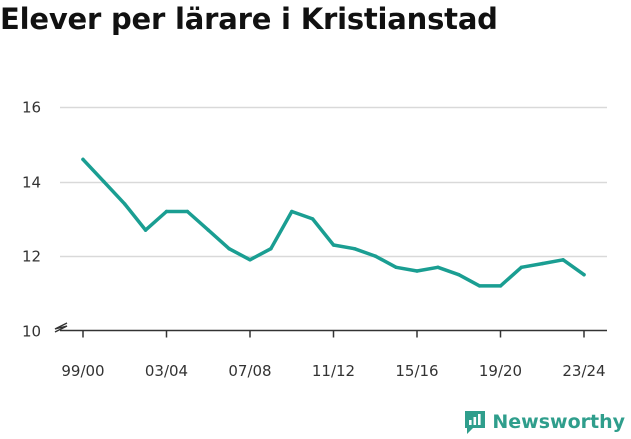 This screenshot has height=439, width=631. What do you see at coordinates (31, 183) in the screenshot?
I see `y-tick-label-14: 14` at bounding box center [31, 183].